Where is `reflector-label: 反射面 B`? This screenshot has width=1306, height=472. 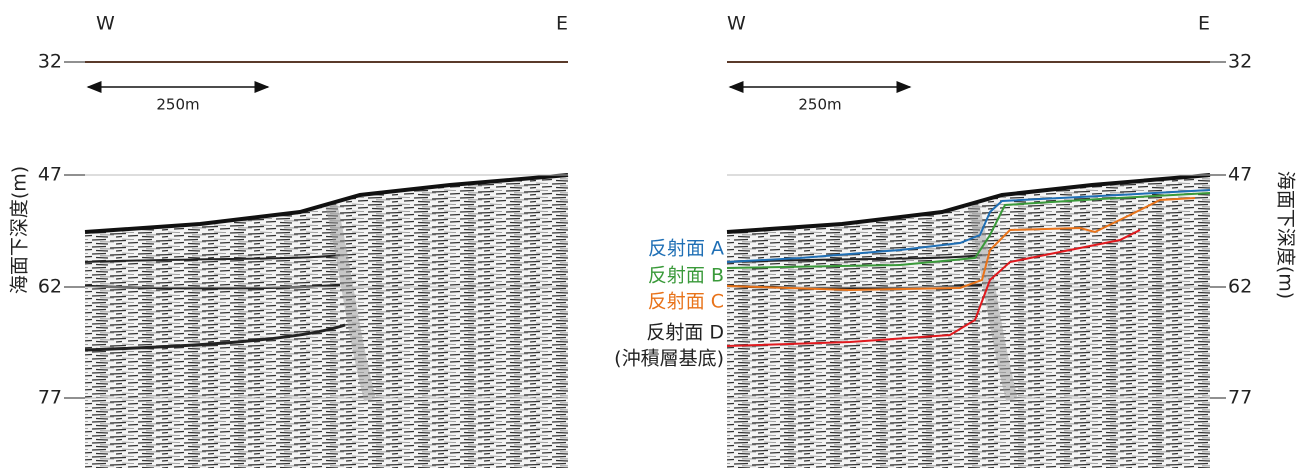
reflector-label: 反射面 B is located at coordinates (686, 276).